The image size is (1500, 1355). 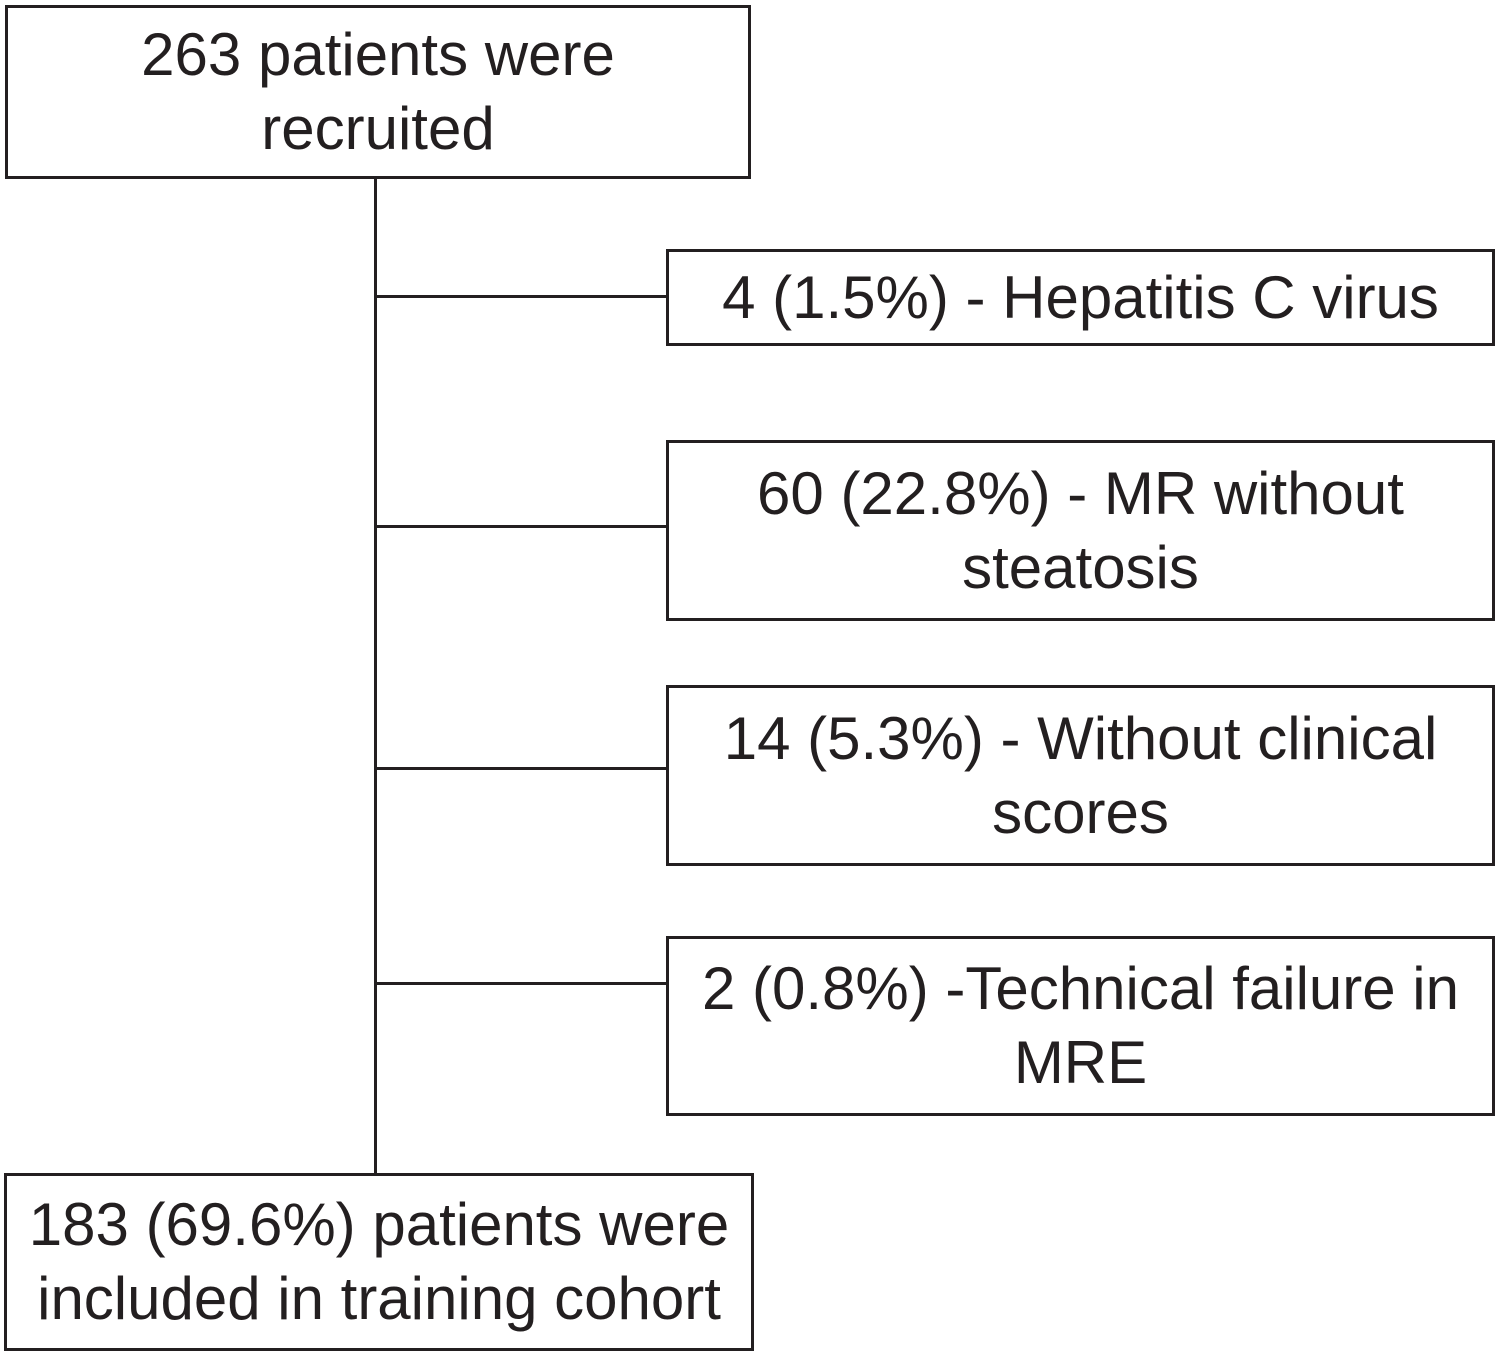 What do you see at coordinates (379, 1298) in the screenshot?
I see `node-text-line: included in training cohort` at bounding box center [379, 1298].